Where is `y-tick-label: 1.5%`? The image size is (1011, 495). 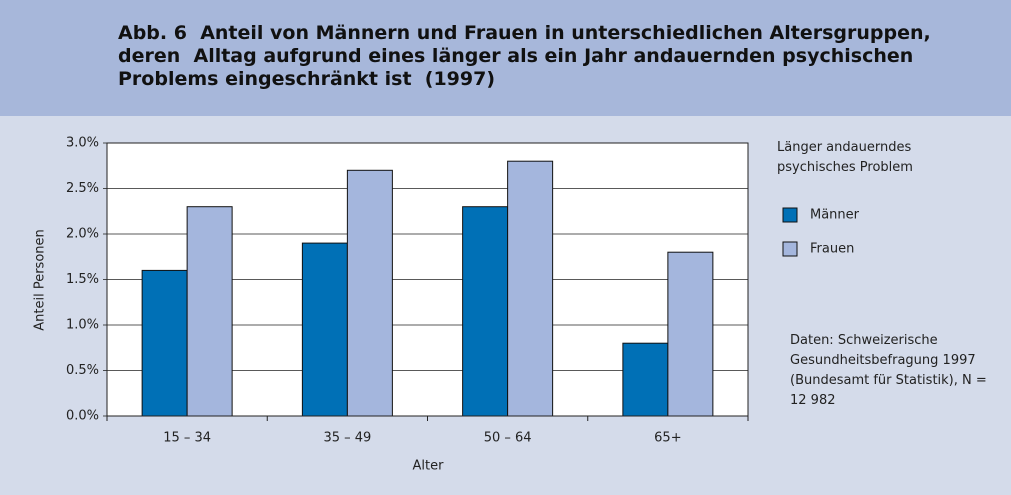
y-tick-label: 1.5% is located at coordinates (82, 279).